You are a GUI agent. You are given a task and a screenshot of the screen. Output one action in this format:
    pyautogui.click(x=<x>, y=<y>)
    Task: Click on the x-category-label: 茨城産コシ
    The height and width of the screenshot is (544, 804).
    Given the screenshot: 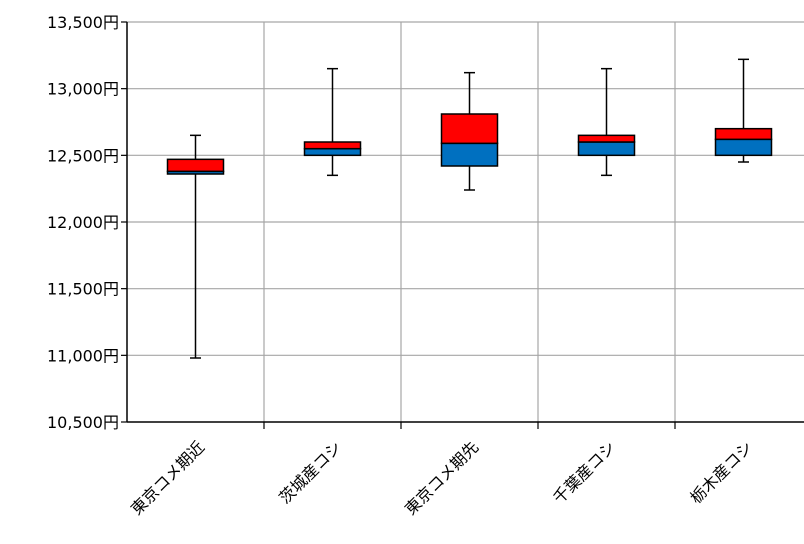 What is the action you would take?
    pyautogui.click(x=310, y=472)
    